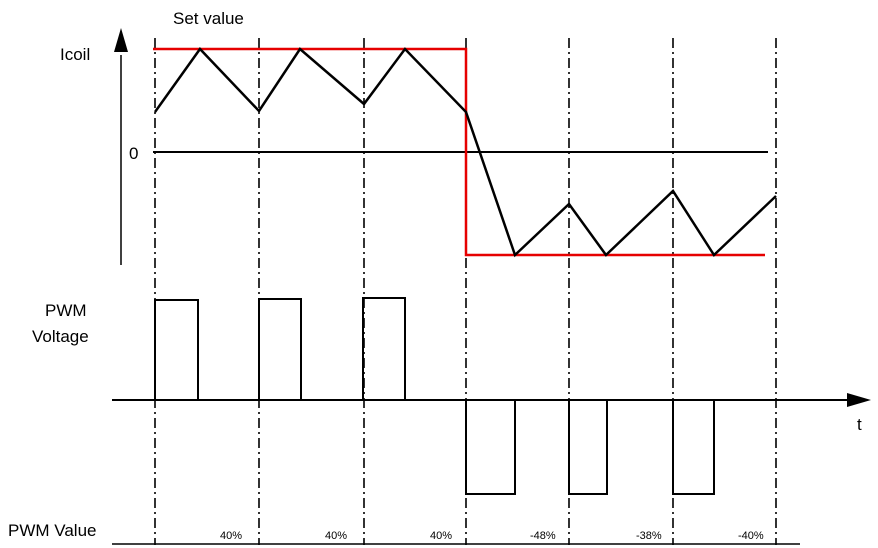 This screenshot has width=878, height=548. I want to click on pwm-value-1: 40%, so click(231, 536).